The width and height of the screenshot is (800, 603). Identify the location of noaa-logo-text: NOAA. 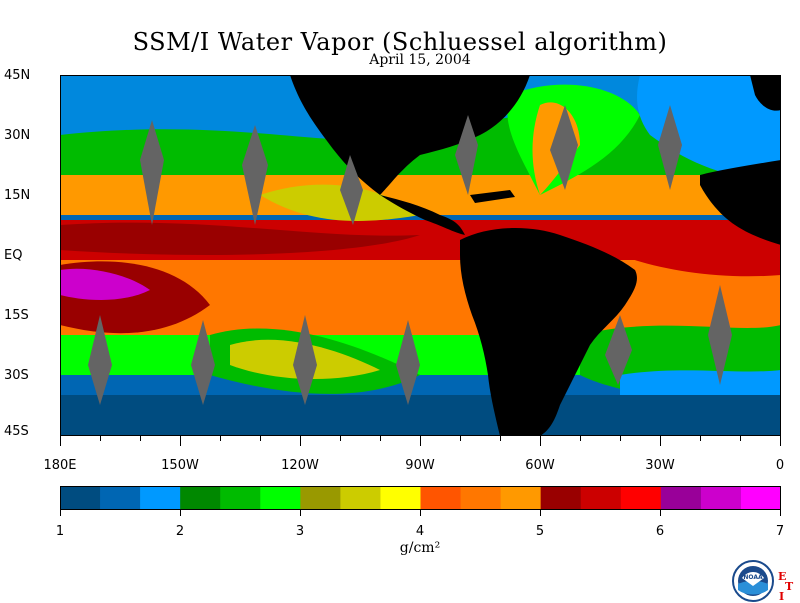
(753, 577).